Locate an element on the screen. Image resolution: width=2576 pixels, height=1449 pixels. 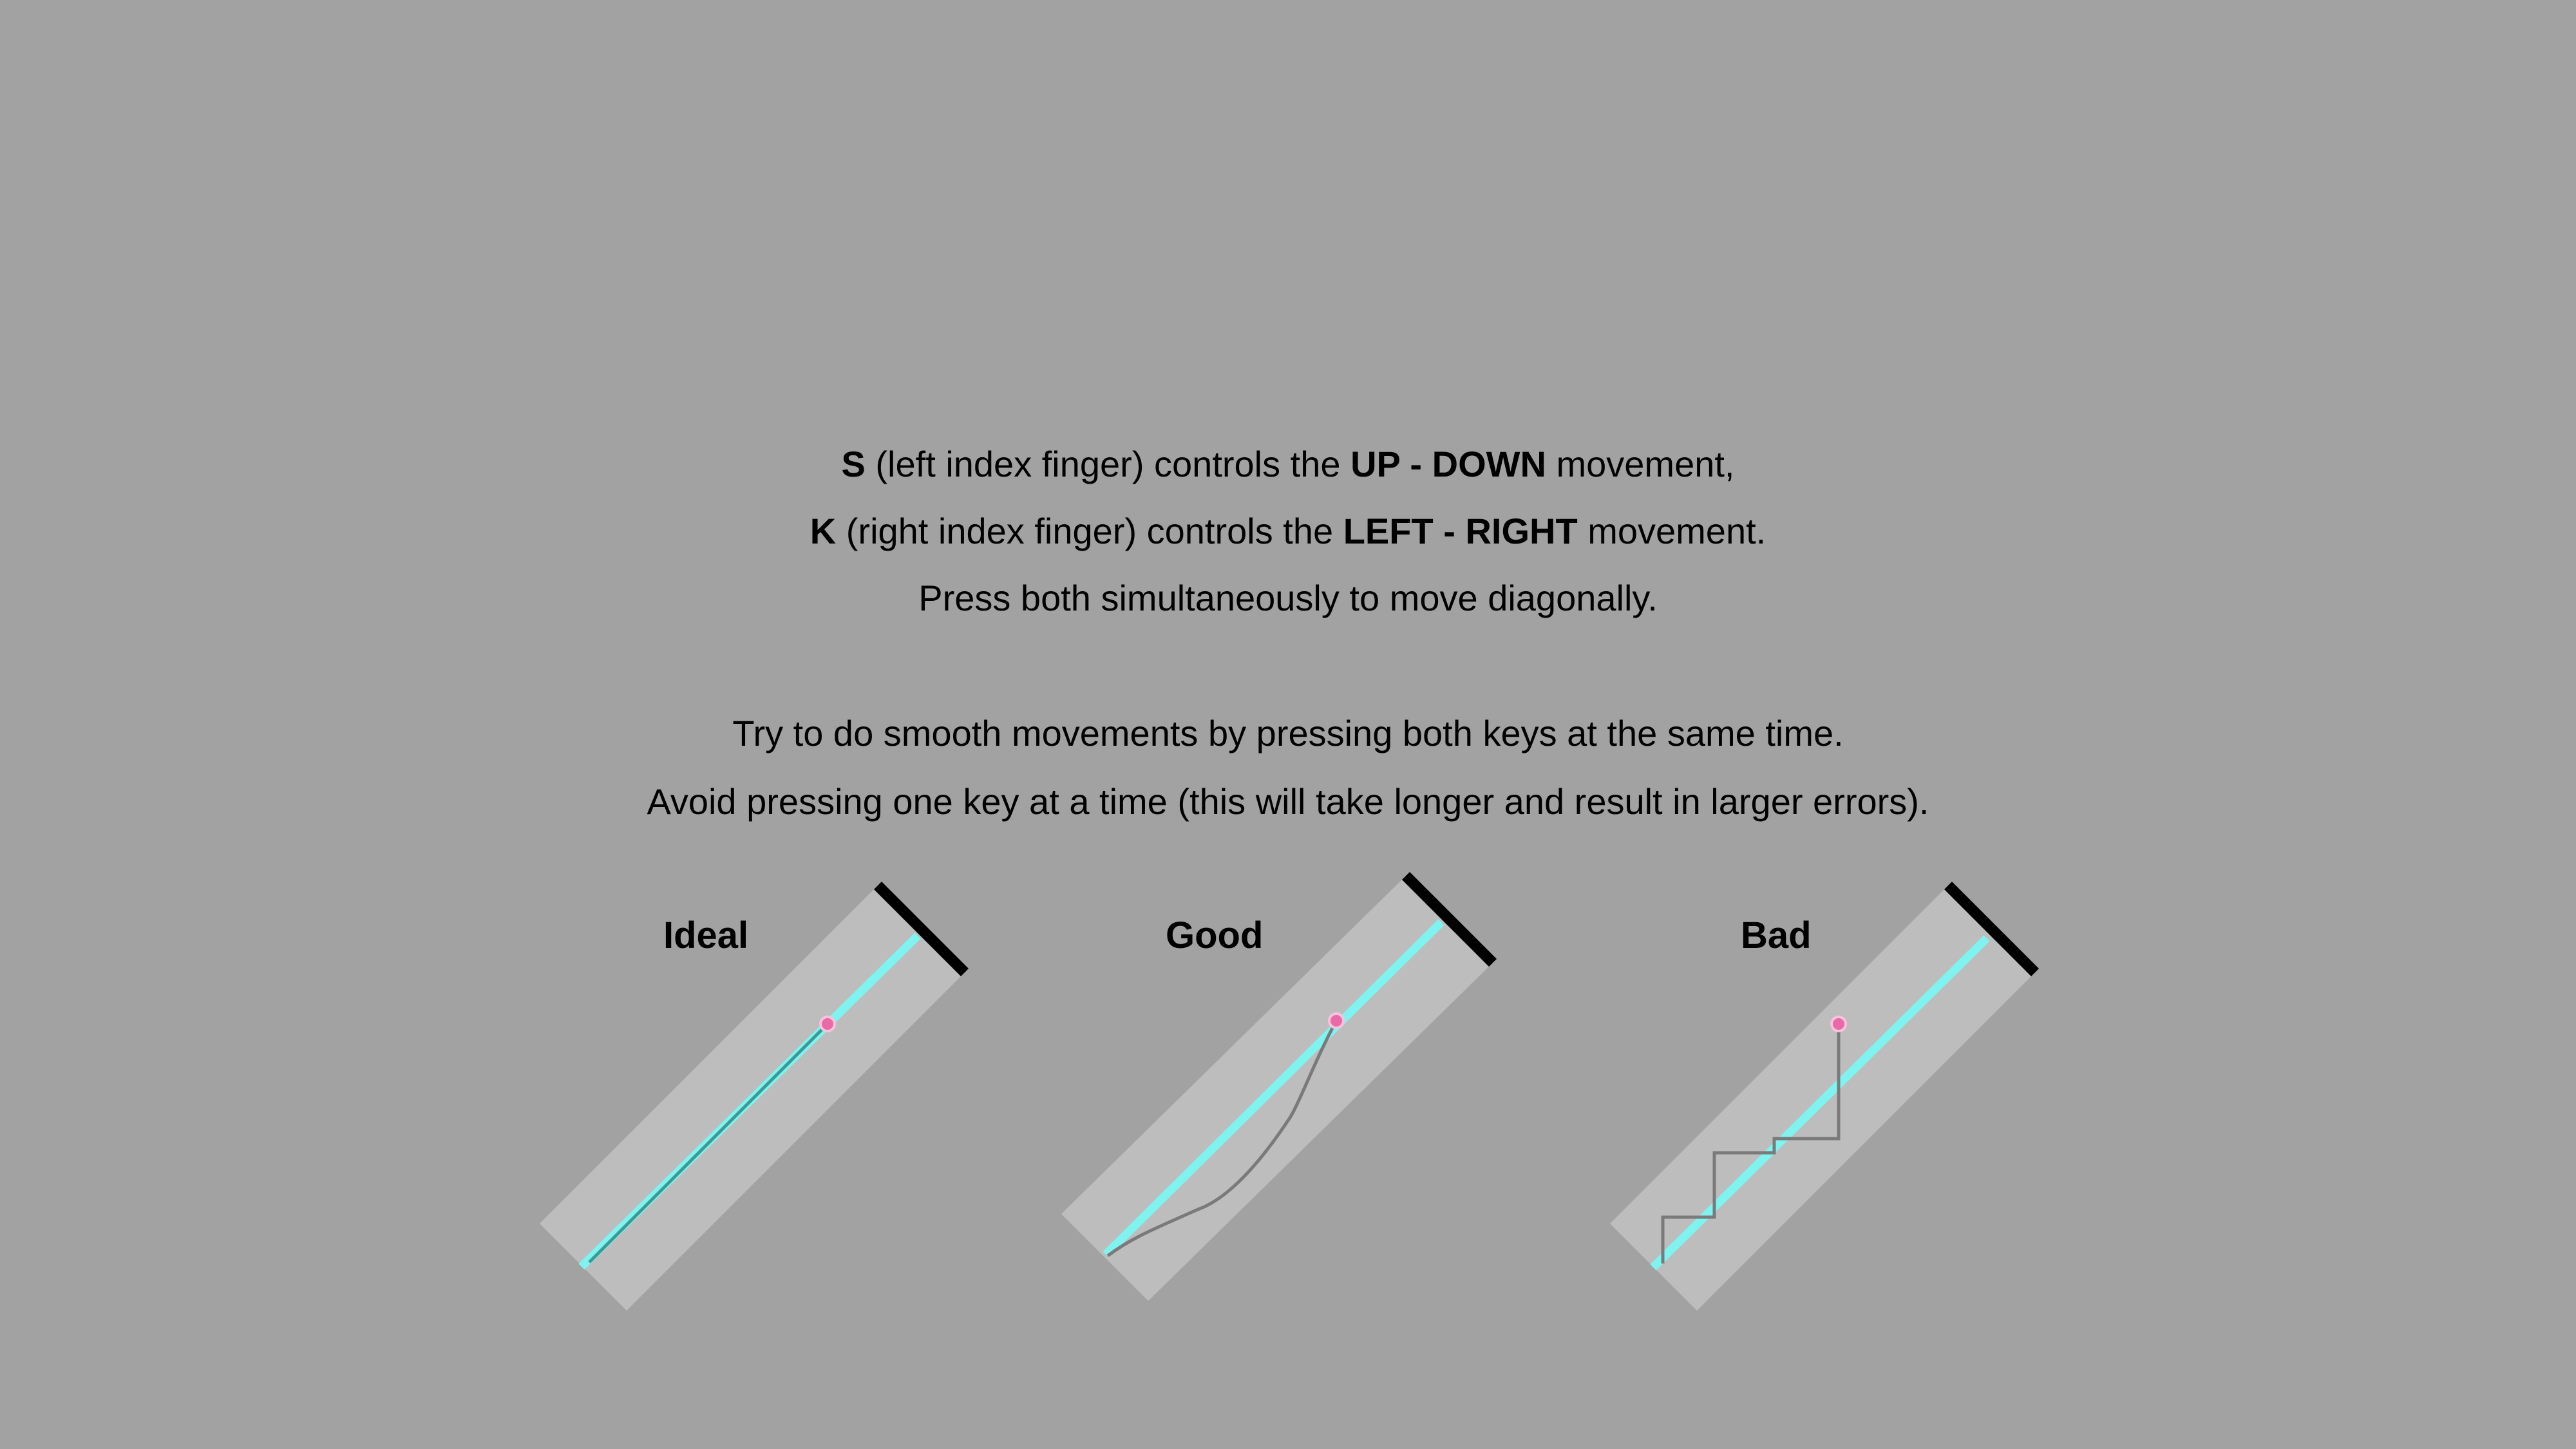
k-key-label: K is located at coordinates (823, 531).